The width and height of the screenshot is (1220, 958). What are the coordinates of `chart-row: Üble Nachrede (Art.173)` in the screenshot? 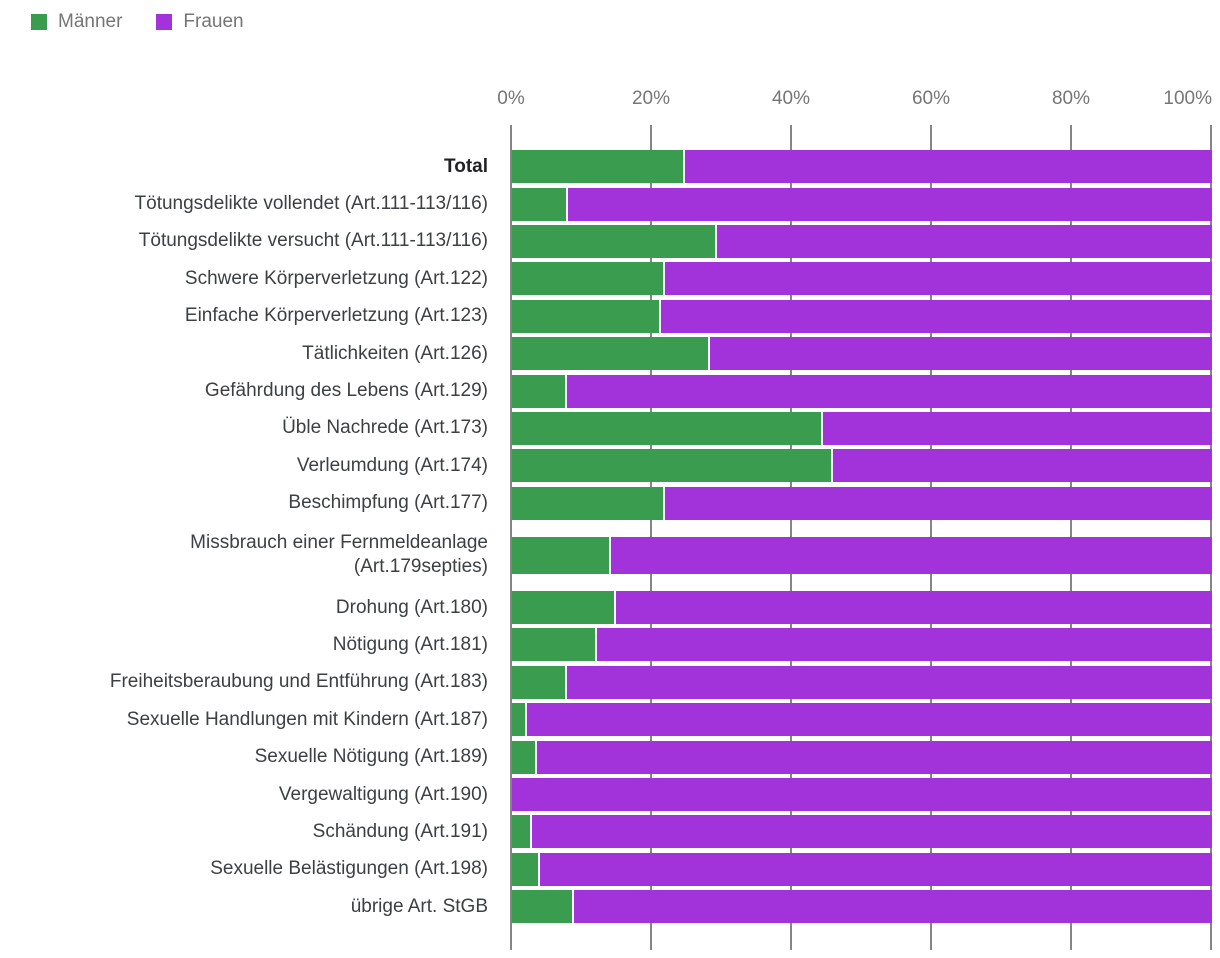 It's located at (610, 428).